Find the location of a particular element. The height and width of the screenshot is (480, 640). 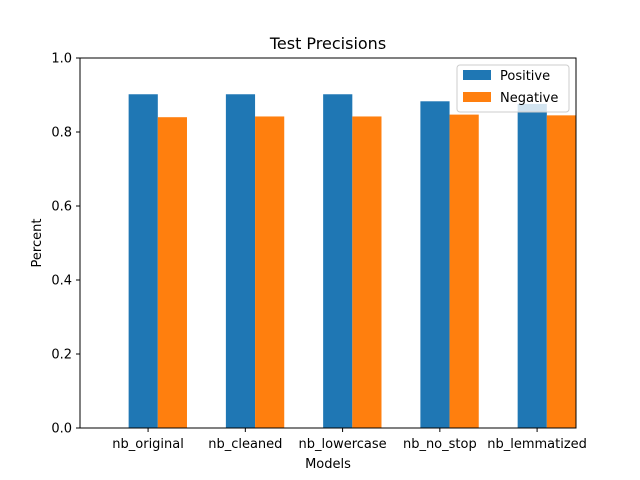

chart-title: Test Precisions is located at coordinates (327, 43).